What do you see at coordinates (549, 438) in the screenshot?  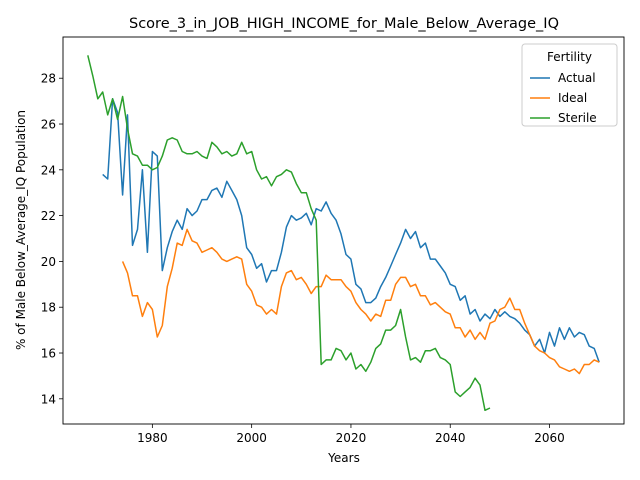 I see `x-tick-label: 2060` at bounding box center [549, 438].